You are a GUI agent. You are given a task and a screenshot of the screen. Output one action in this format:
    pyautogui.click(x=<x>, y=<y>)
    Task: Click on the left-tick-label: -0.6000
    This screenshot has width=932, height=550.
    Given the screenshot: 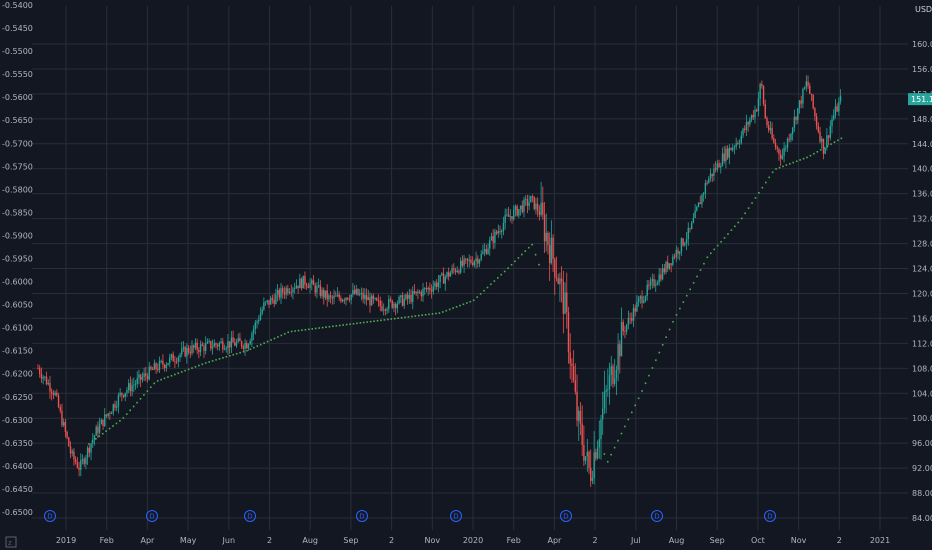 What is the action you would take?
    pyautogui.click(x=17, y=282)
    